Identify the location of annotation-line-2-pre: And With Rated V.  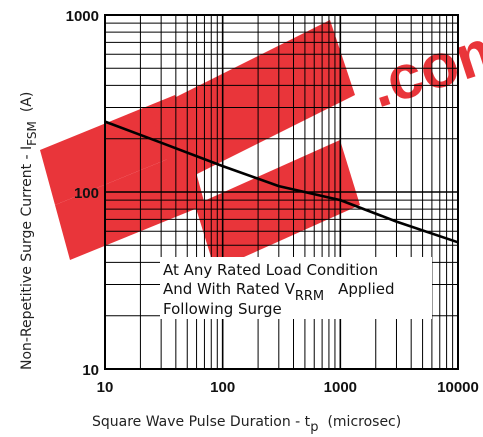
(229, 289).